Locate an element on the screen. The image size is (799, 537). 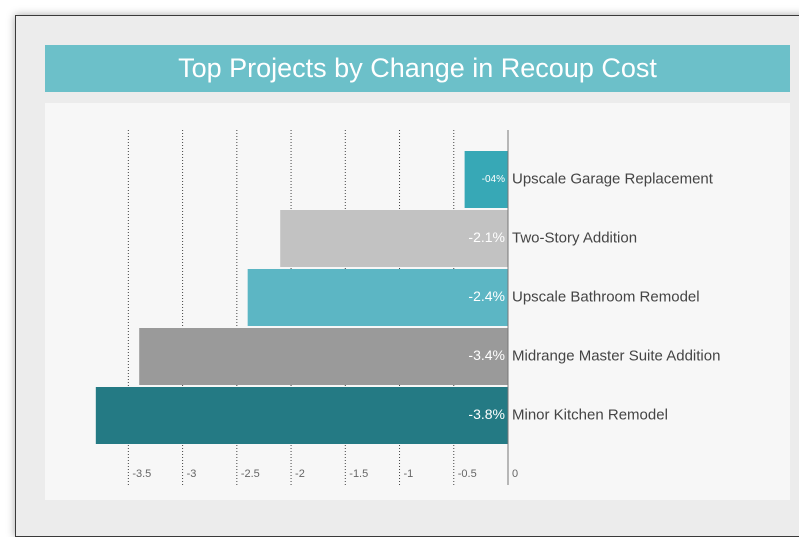
x-tick-label: -3 is located at coordinates (192, 474).